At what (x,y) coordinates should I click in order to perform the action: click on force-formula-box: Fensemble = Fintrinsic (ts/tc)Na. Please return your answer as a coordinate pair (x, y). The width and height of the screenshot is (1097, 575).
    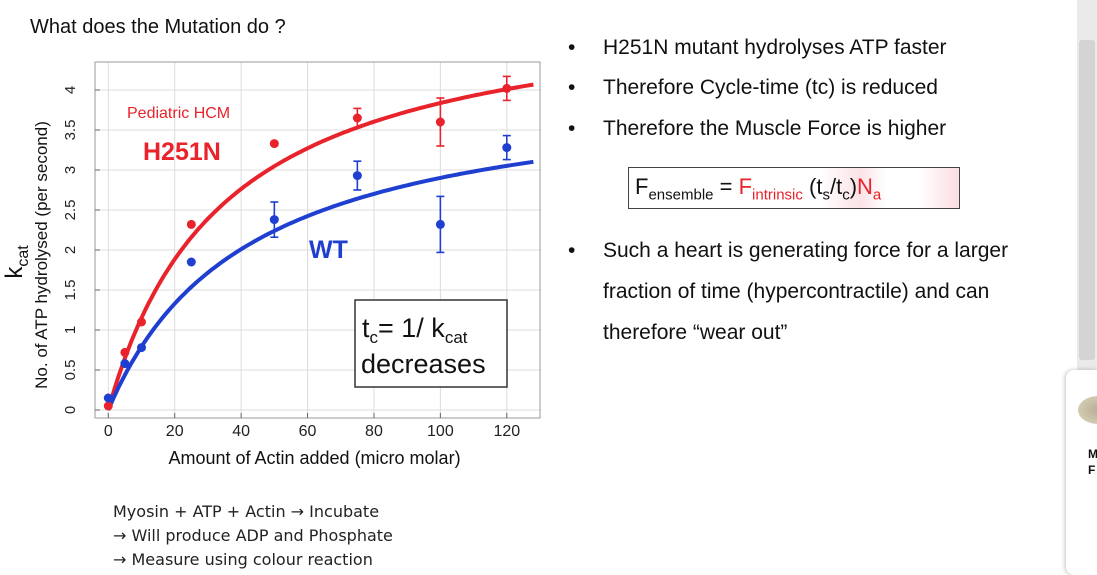
    Looking at the image, I should click on (794, 188).